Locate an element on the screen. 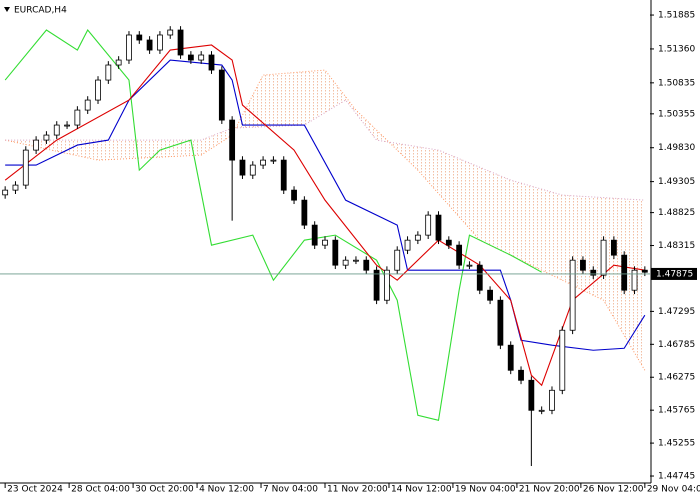 This screenshot has width=700, height=500. y-tick-label: 1.49830 is located at coordinates (676, 148).